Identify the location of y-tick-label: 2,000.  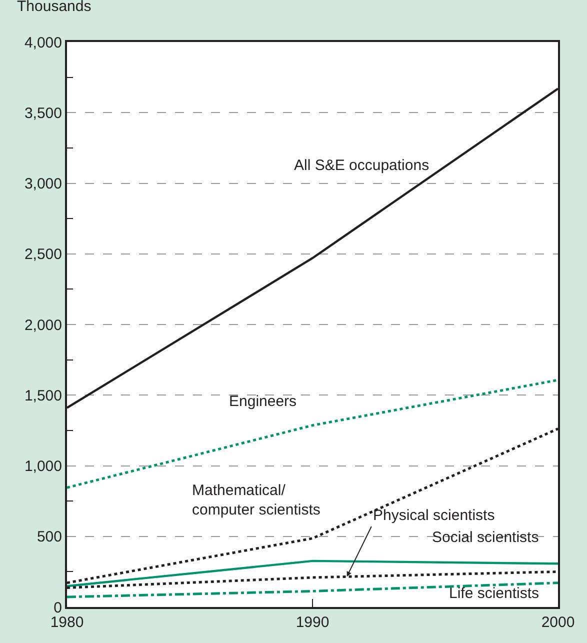
(43, 325).